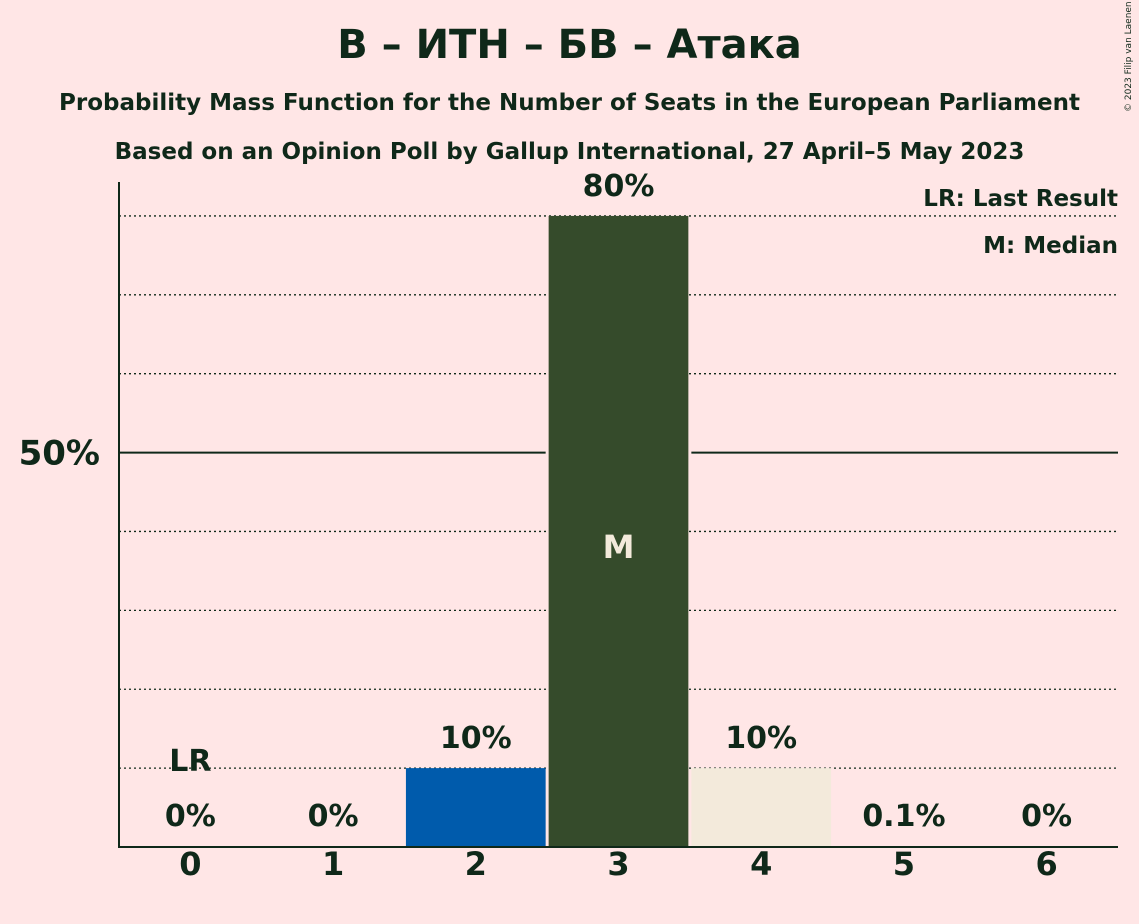 The image size is (1139, 924). What do you see at coordinates (333, 864) in the screenshot?
I see `x-tick-label: 1` at bounding box center [333, 864].